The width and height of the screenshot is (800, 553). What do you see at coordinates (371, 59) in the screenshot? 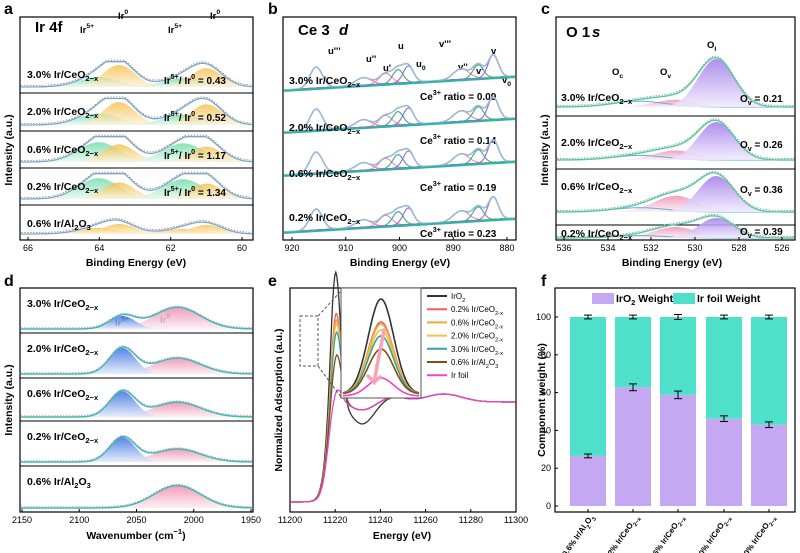
I see `panel-b-peak-label: u''` at bounding box center [371, 59].